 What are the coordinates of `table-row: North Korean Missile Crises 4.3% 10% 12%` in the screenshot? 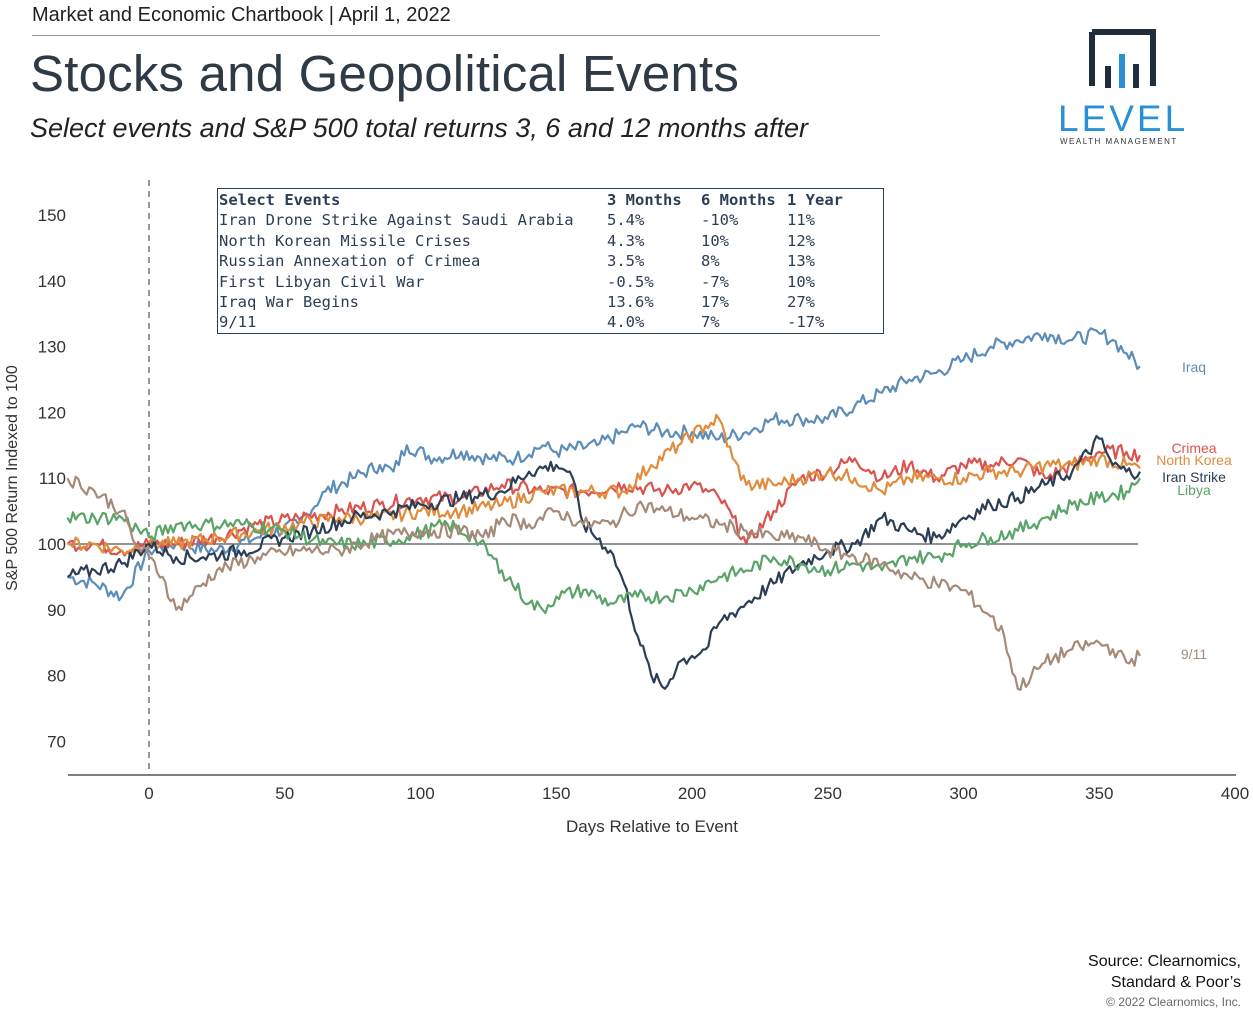 It's located at (543, 241).